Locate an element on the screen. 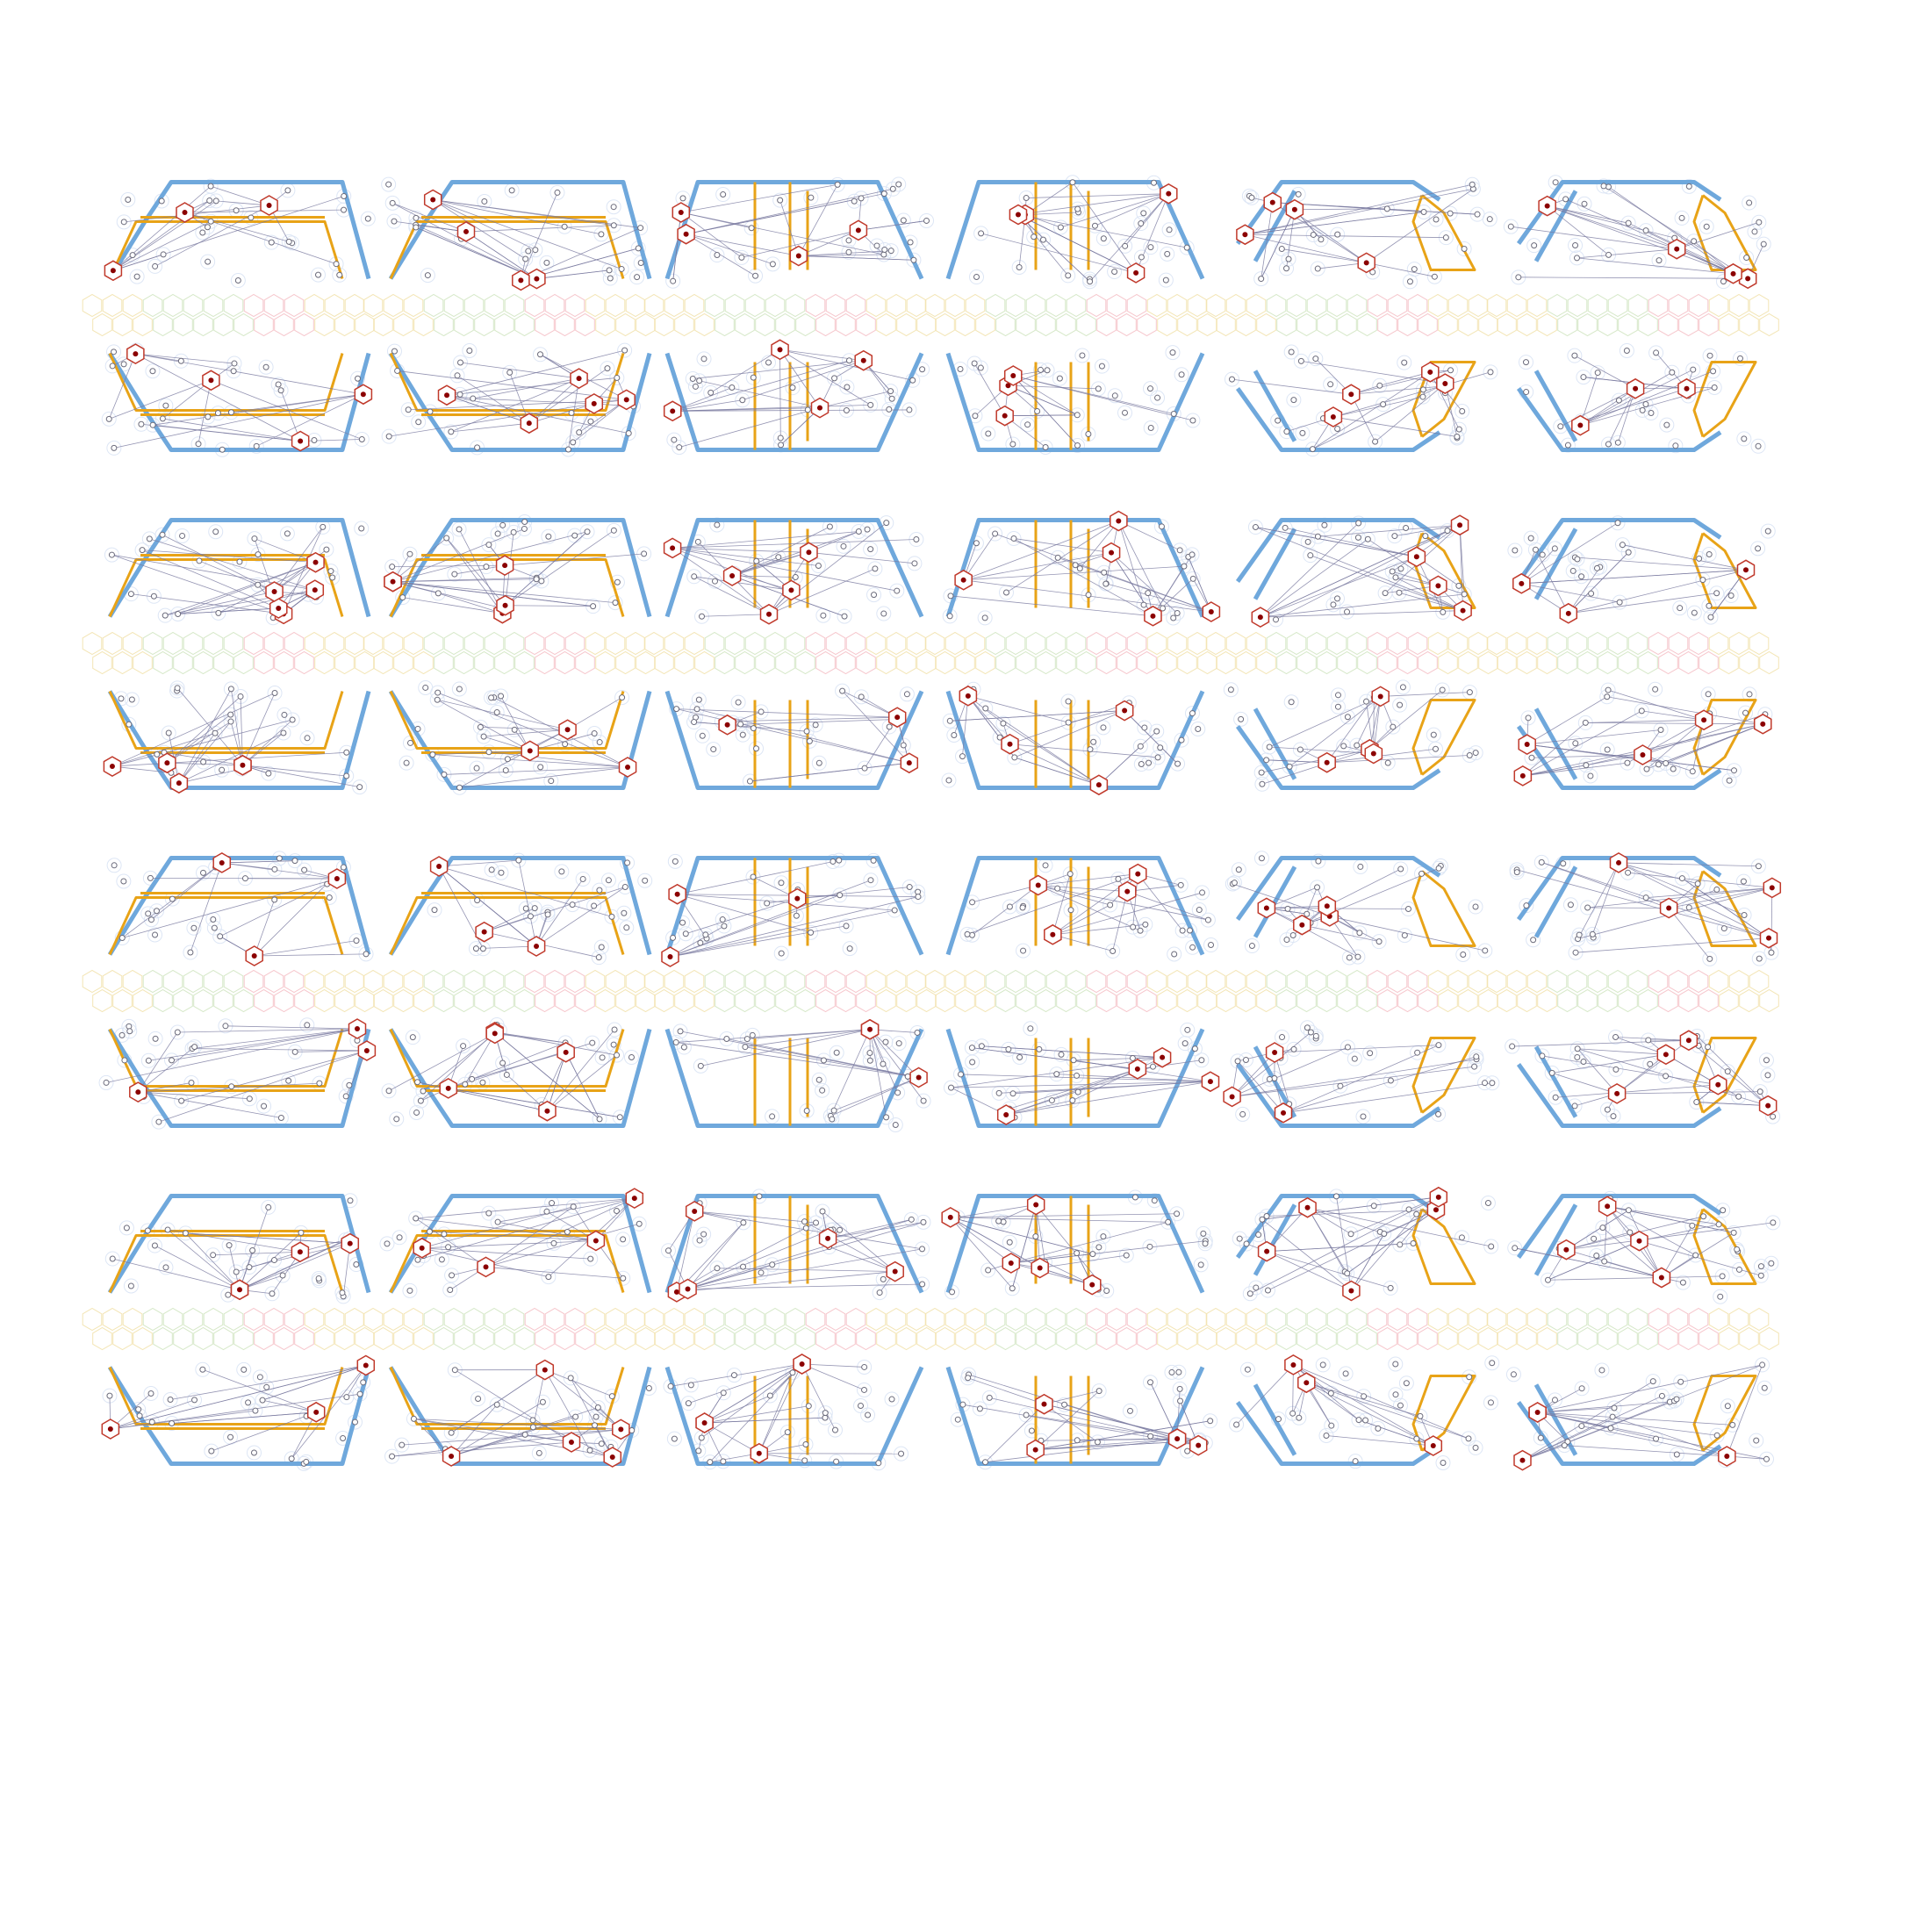  panel-r1c3 is located at coordinates (790, 316).